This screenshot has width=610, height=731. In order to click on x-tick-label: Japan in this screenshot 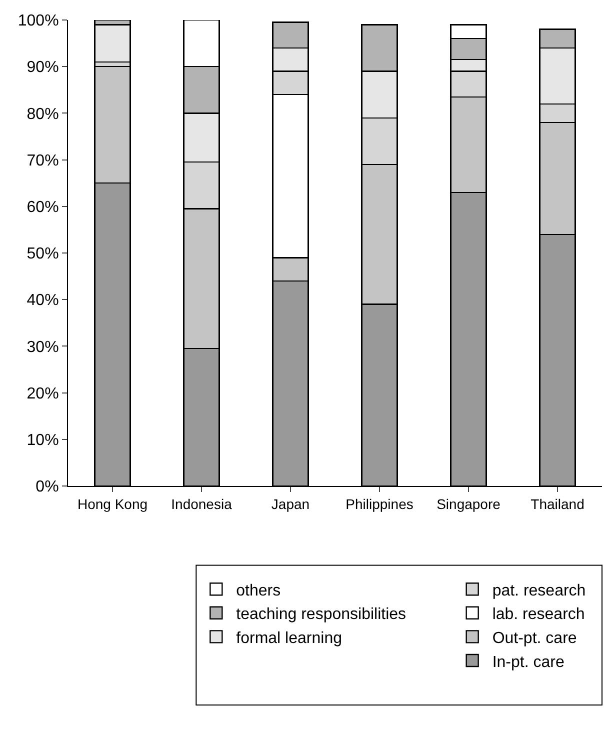, I will do `click(290, 504)`.